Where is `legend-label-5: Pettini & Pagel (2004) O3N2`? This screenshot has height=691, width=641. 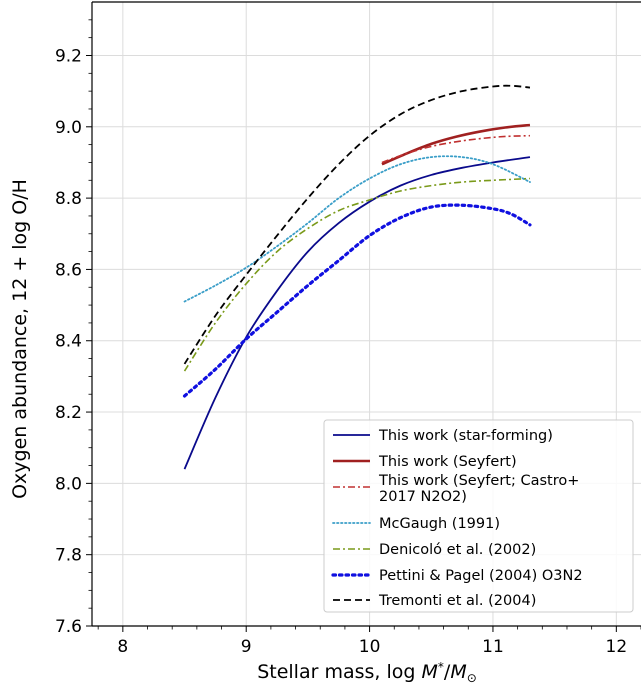
legend-label-5: Pettini & Pagel (2004) O3N2 is located at coordinates (481, 576).